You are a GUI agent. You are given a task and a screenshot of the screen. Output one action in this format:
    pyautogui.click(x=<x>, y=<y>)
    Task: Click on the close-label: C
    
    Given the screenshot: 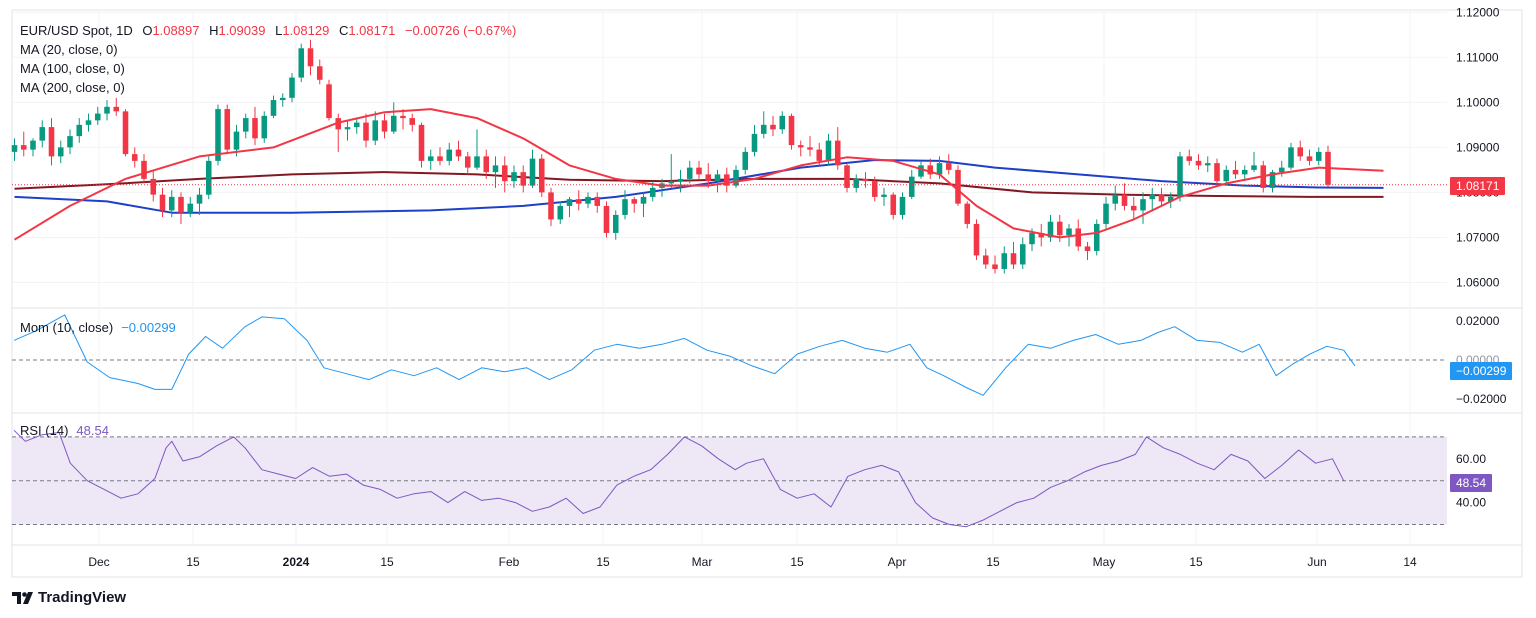 What is the action you would take?
    pyautogui.click(x=343, y=30)
    